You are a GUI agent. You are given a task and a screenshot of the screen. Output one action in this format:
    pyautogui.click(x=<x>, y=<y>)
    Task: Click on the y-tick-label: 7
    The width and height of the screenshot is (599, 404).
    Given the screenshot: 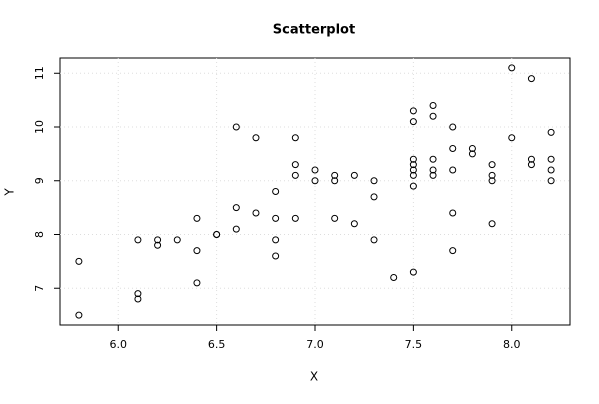 What is the action you would take?
    pyautogui.click(x=39, y=288)
    